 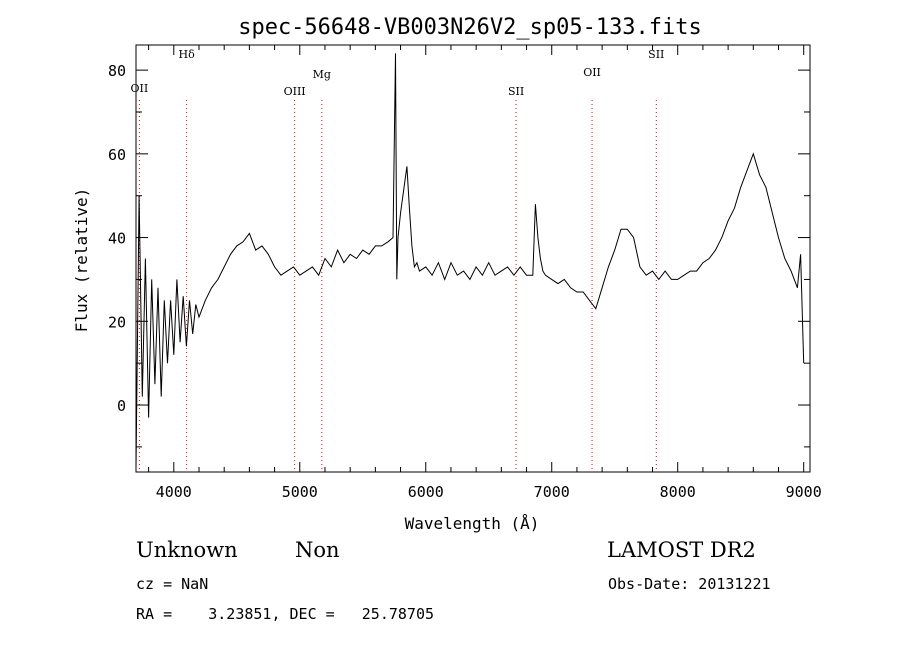 I want to click on chart-title: spec-56648-VB003N26V2_sp05-133.fits, so click(x=470, y=27).